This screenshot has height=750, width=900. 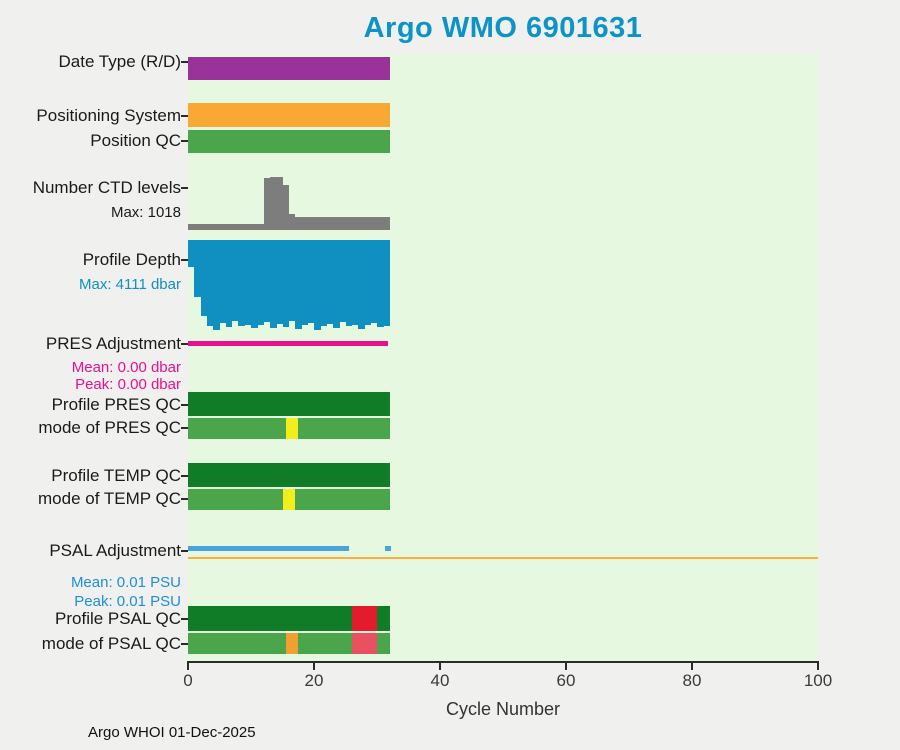 What do you see at coordinates (109, 427) in the screenshot?
I see `row-label-mode_pres_qc: mode of PRES QC` at bounding box center [109, 427].